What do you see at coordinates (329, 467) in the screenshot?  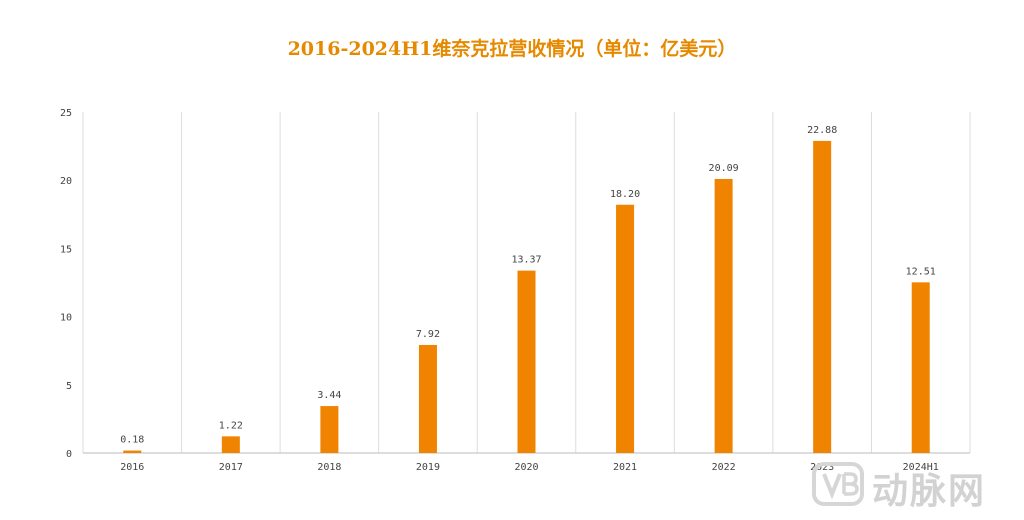 I see `x-tick-label: 2018` at bounding box center [329, 467].